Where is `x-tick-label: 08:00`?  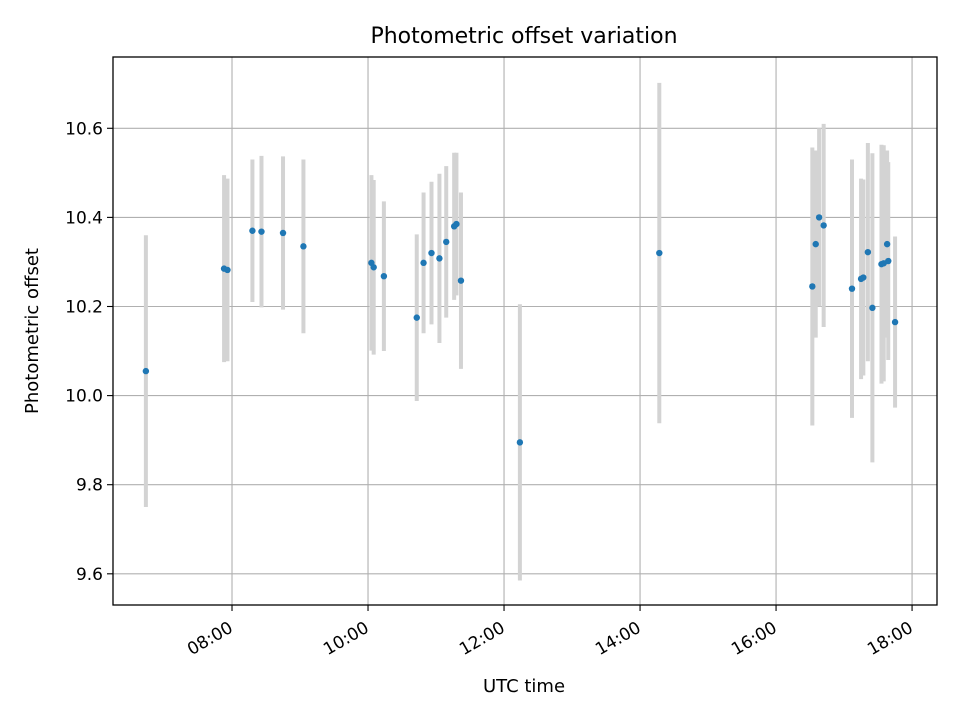
x-tick-label: 08:00 is located at coordinates (210, 639).